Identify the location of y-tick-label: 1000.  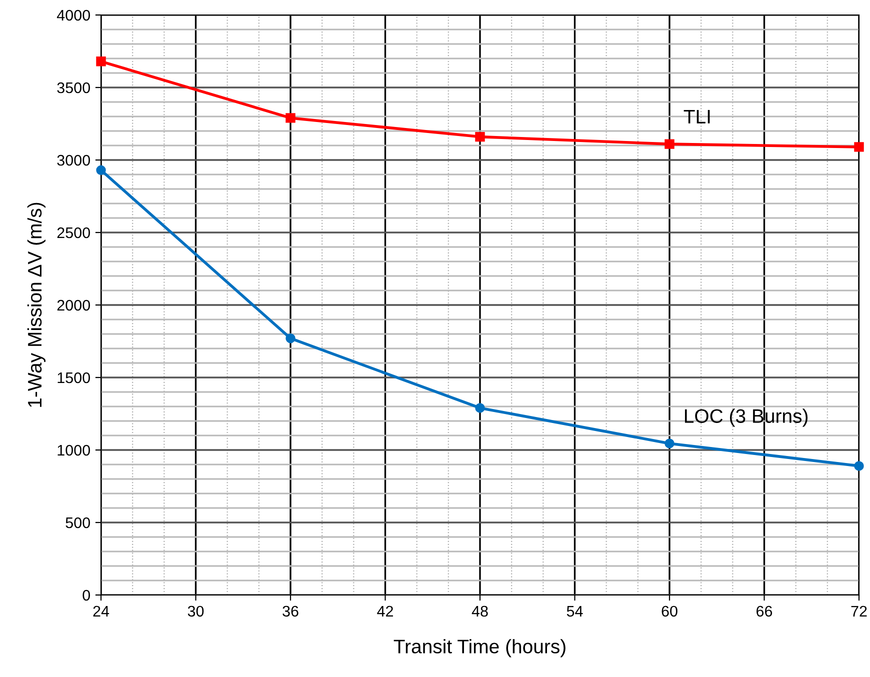
(74, 450).